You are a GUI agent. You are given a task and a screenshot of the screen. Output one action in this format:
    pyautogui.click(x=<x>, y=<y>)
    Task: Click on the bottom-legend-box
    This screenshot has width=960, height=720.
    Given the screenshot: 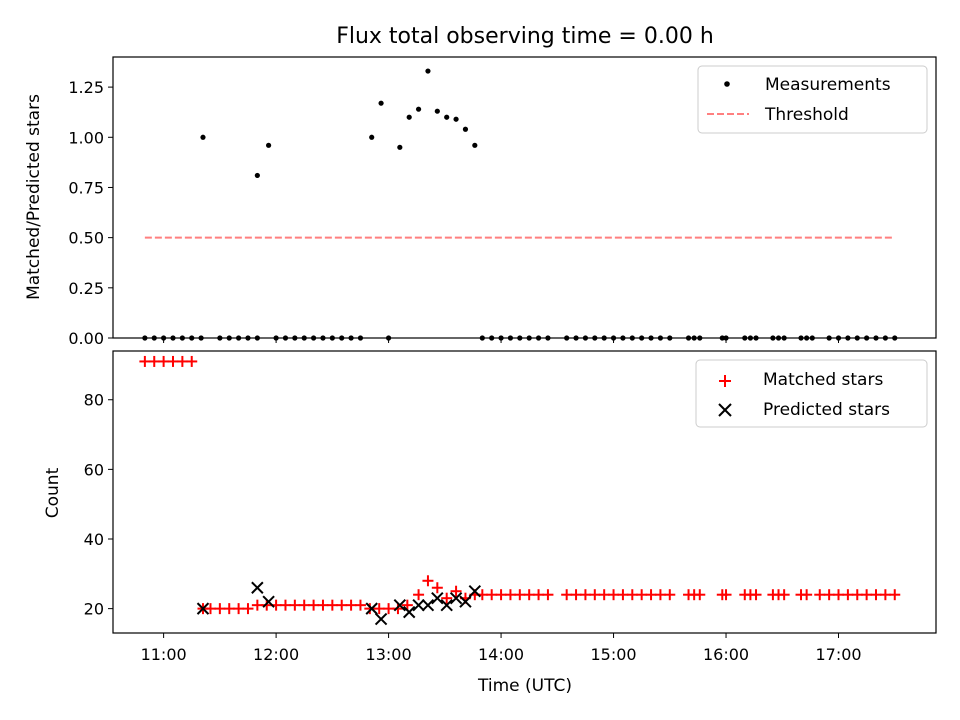 What is the action you would take?
    pyautogui.click(x=811, y=393)
    